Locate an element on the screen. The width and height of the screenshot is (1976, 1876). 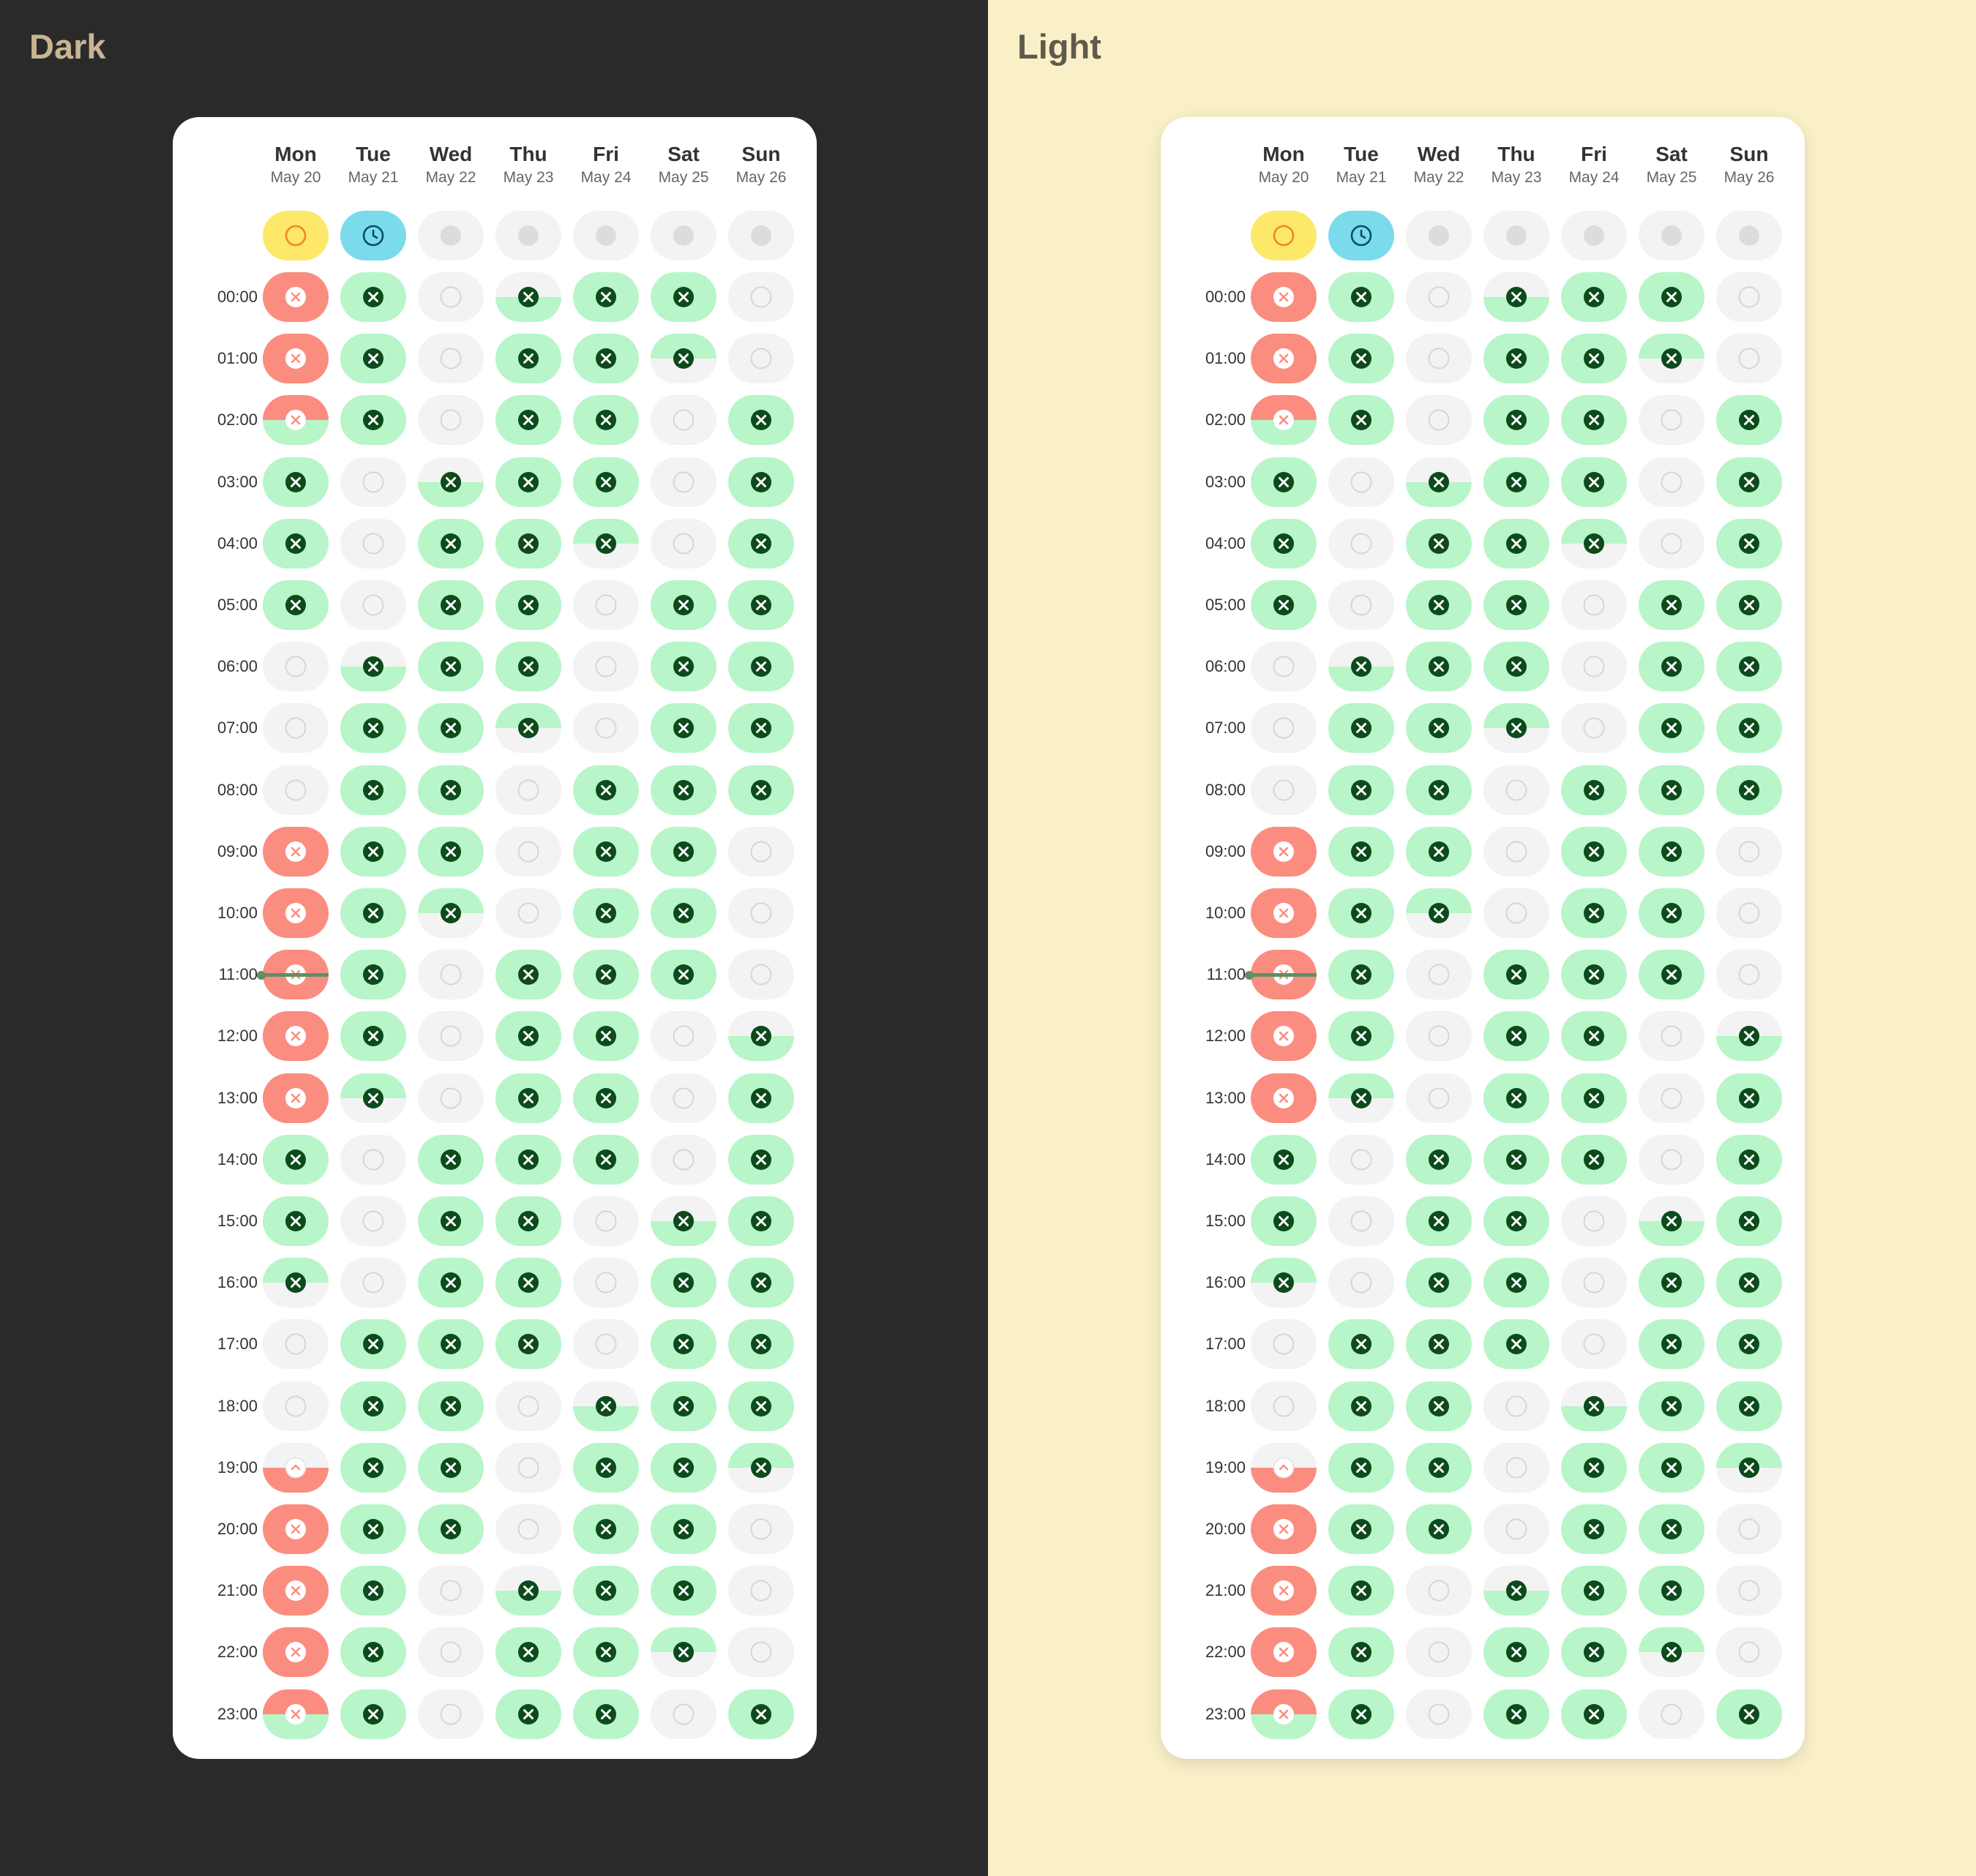
today-toggle is located at coordinates (1284, 235).